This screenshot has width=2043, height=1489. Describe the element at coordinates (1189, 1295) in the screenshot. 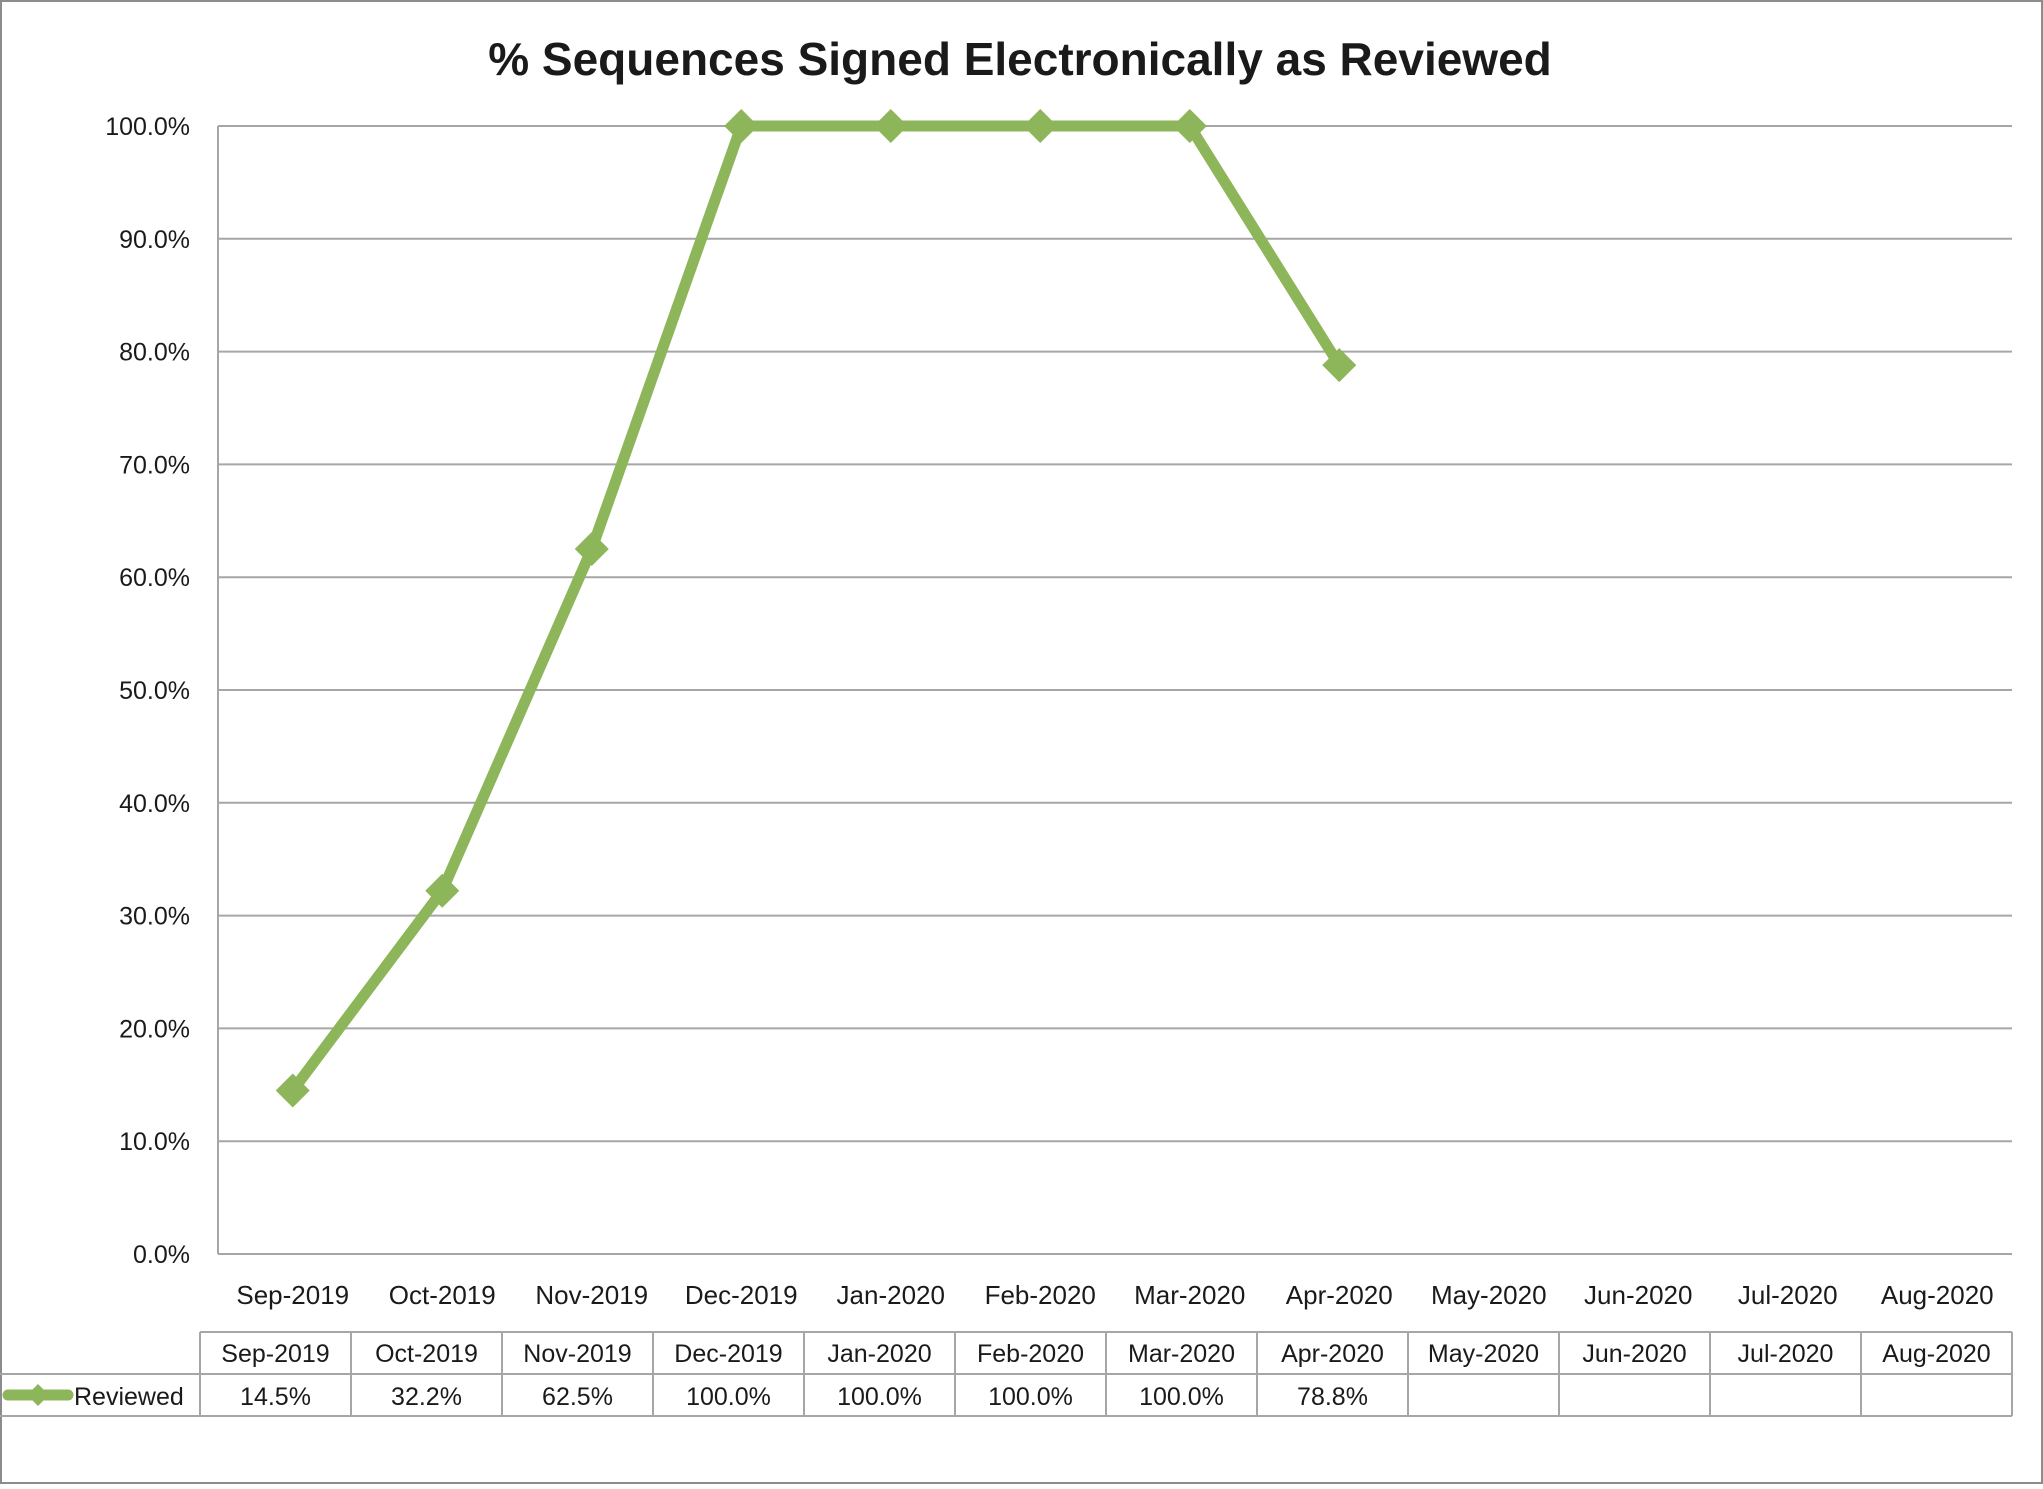

I see `x-tick-label: Mar-2020` at that location.